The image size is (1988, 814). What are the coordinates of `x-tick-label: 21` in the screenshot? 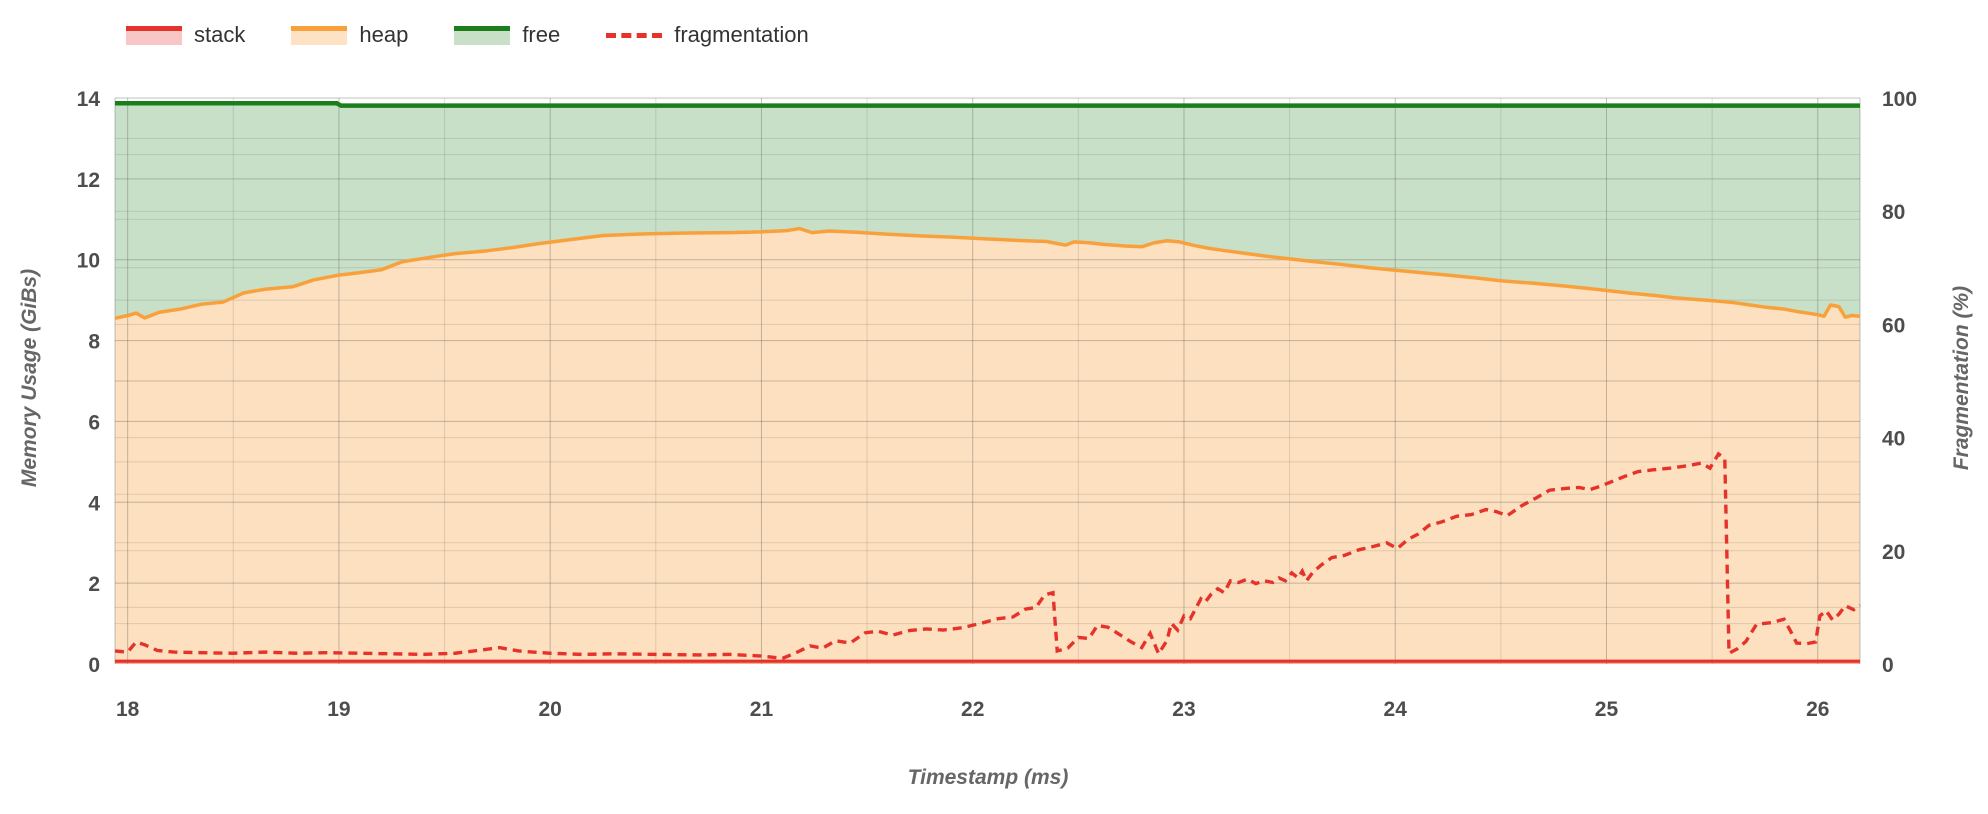 It's located at (762, 709).